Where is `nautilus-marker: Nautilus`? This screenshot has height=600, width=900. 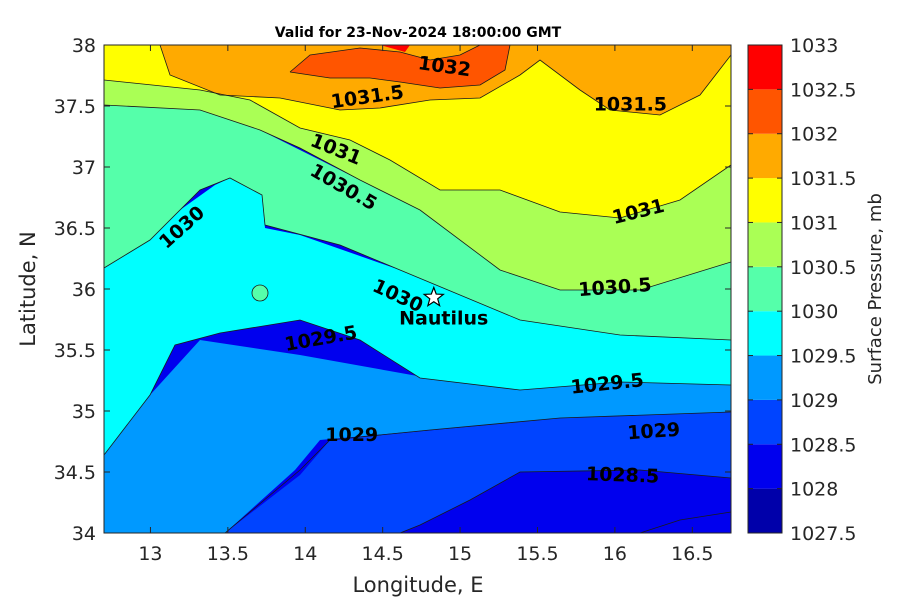
nautilus-marker: Nautilus is located at coordinates (443, 307).